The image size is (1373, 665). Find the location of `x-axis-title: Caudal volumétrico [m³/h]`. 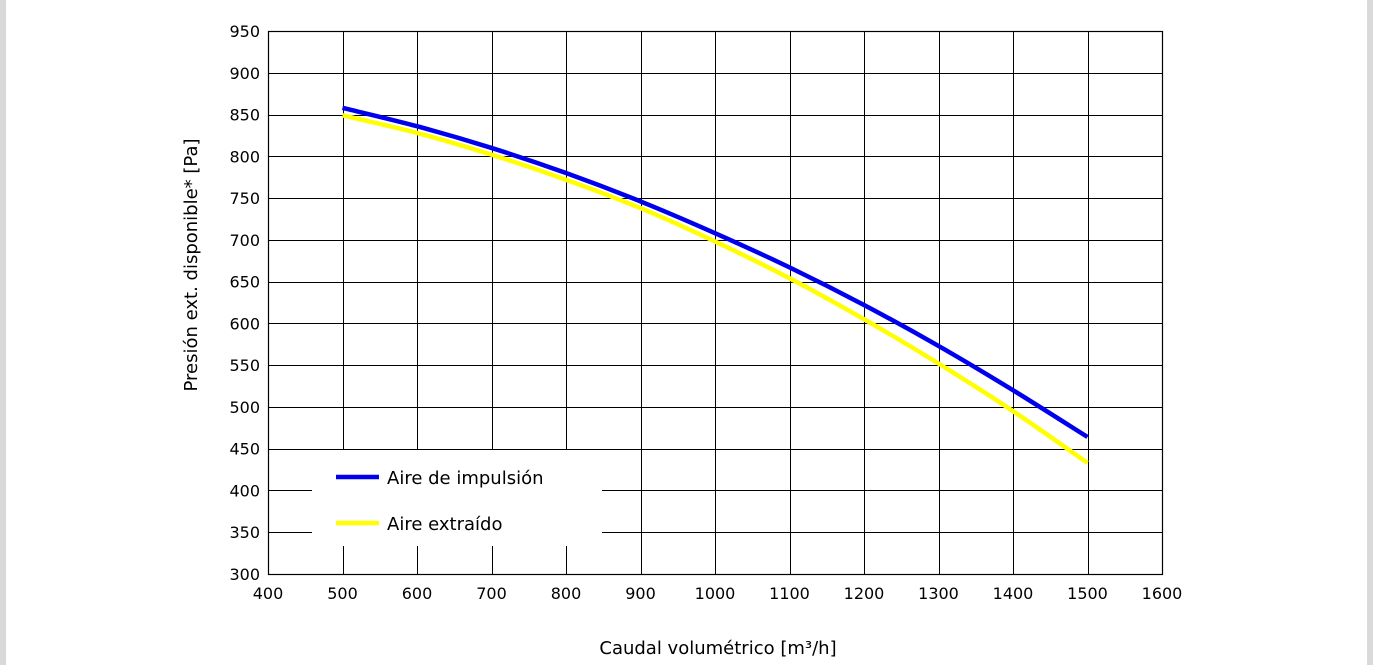

x-axis-title: Caudal volumétrico [m³/h] is located at coordinates (717, 648).